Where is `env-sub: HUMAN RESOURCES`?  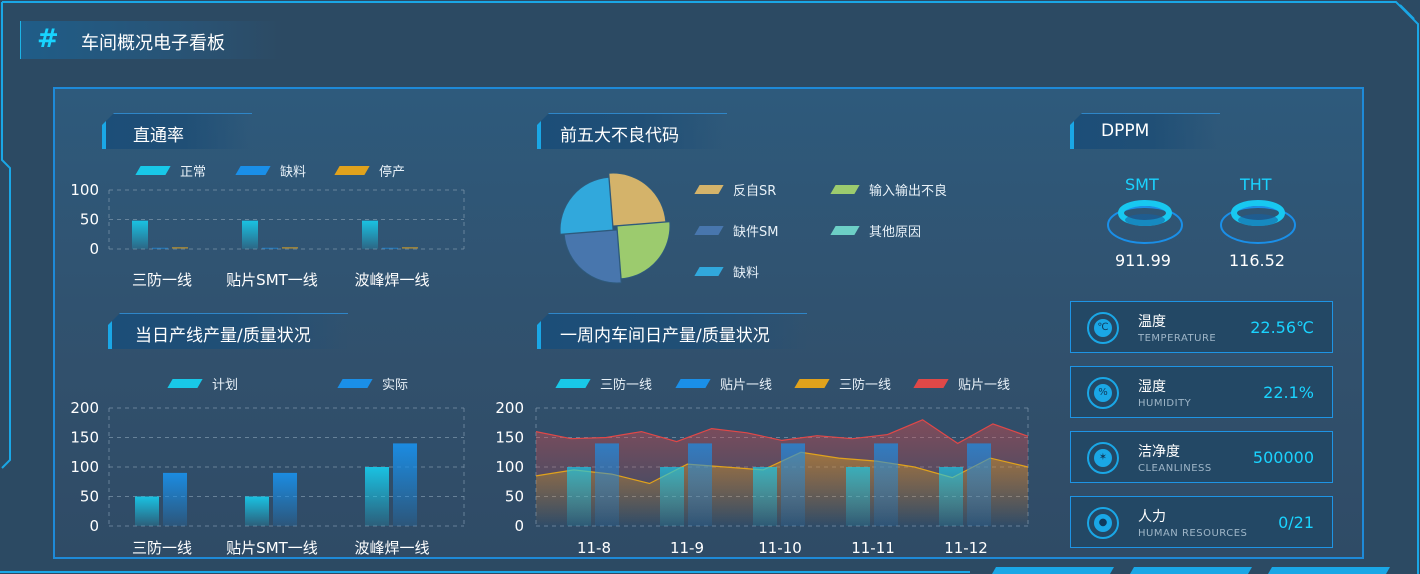 env-sub: HUMAN RESOURCES is located at coordinates (1193, 533).